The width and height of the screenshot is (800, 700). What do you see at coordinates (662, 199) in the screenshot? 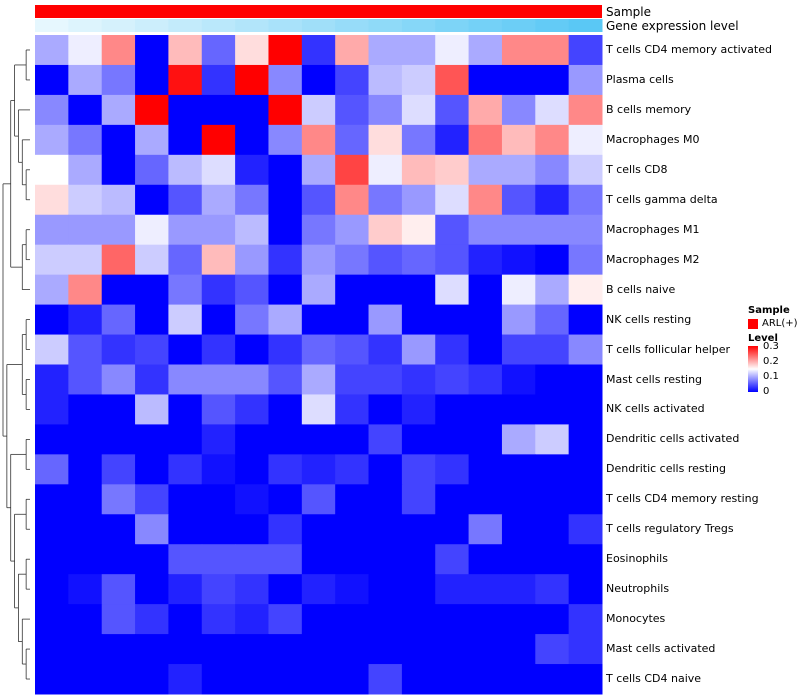
I see `row-label: T cells gamma delta` at bounding box center [662, 199].